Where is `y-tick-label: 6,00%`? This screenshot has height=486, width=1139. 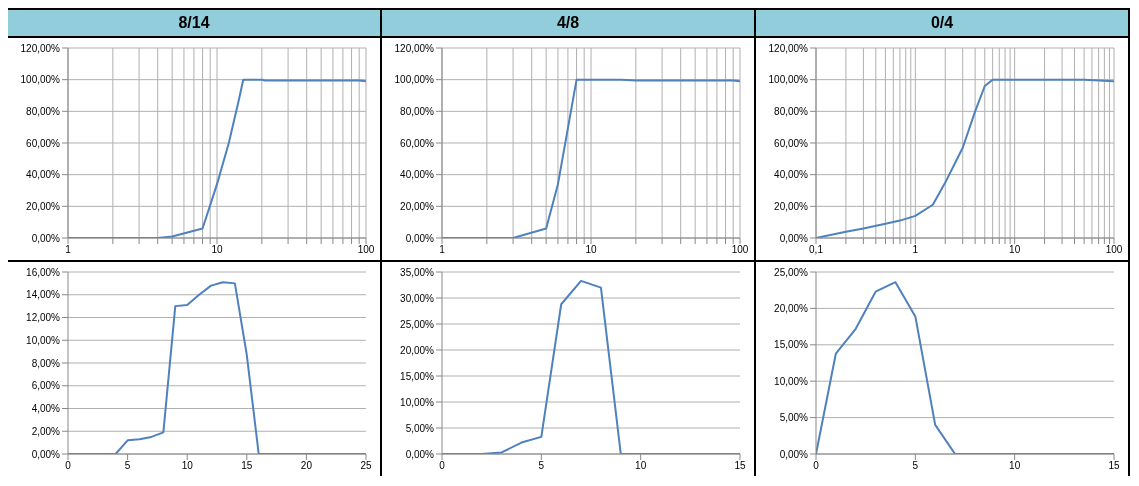
y-tick-label: 6,00% is located at coordinates (46, 386).